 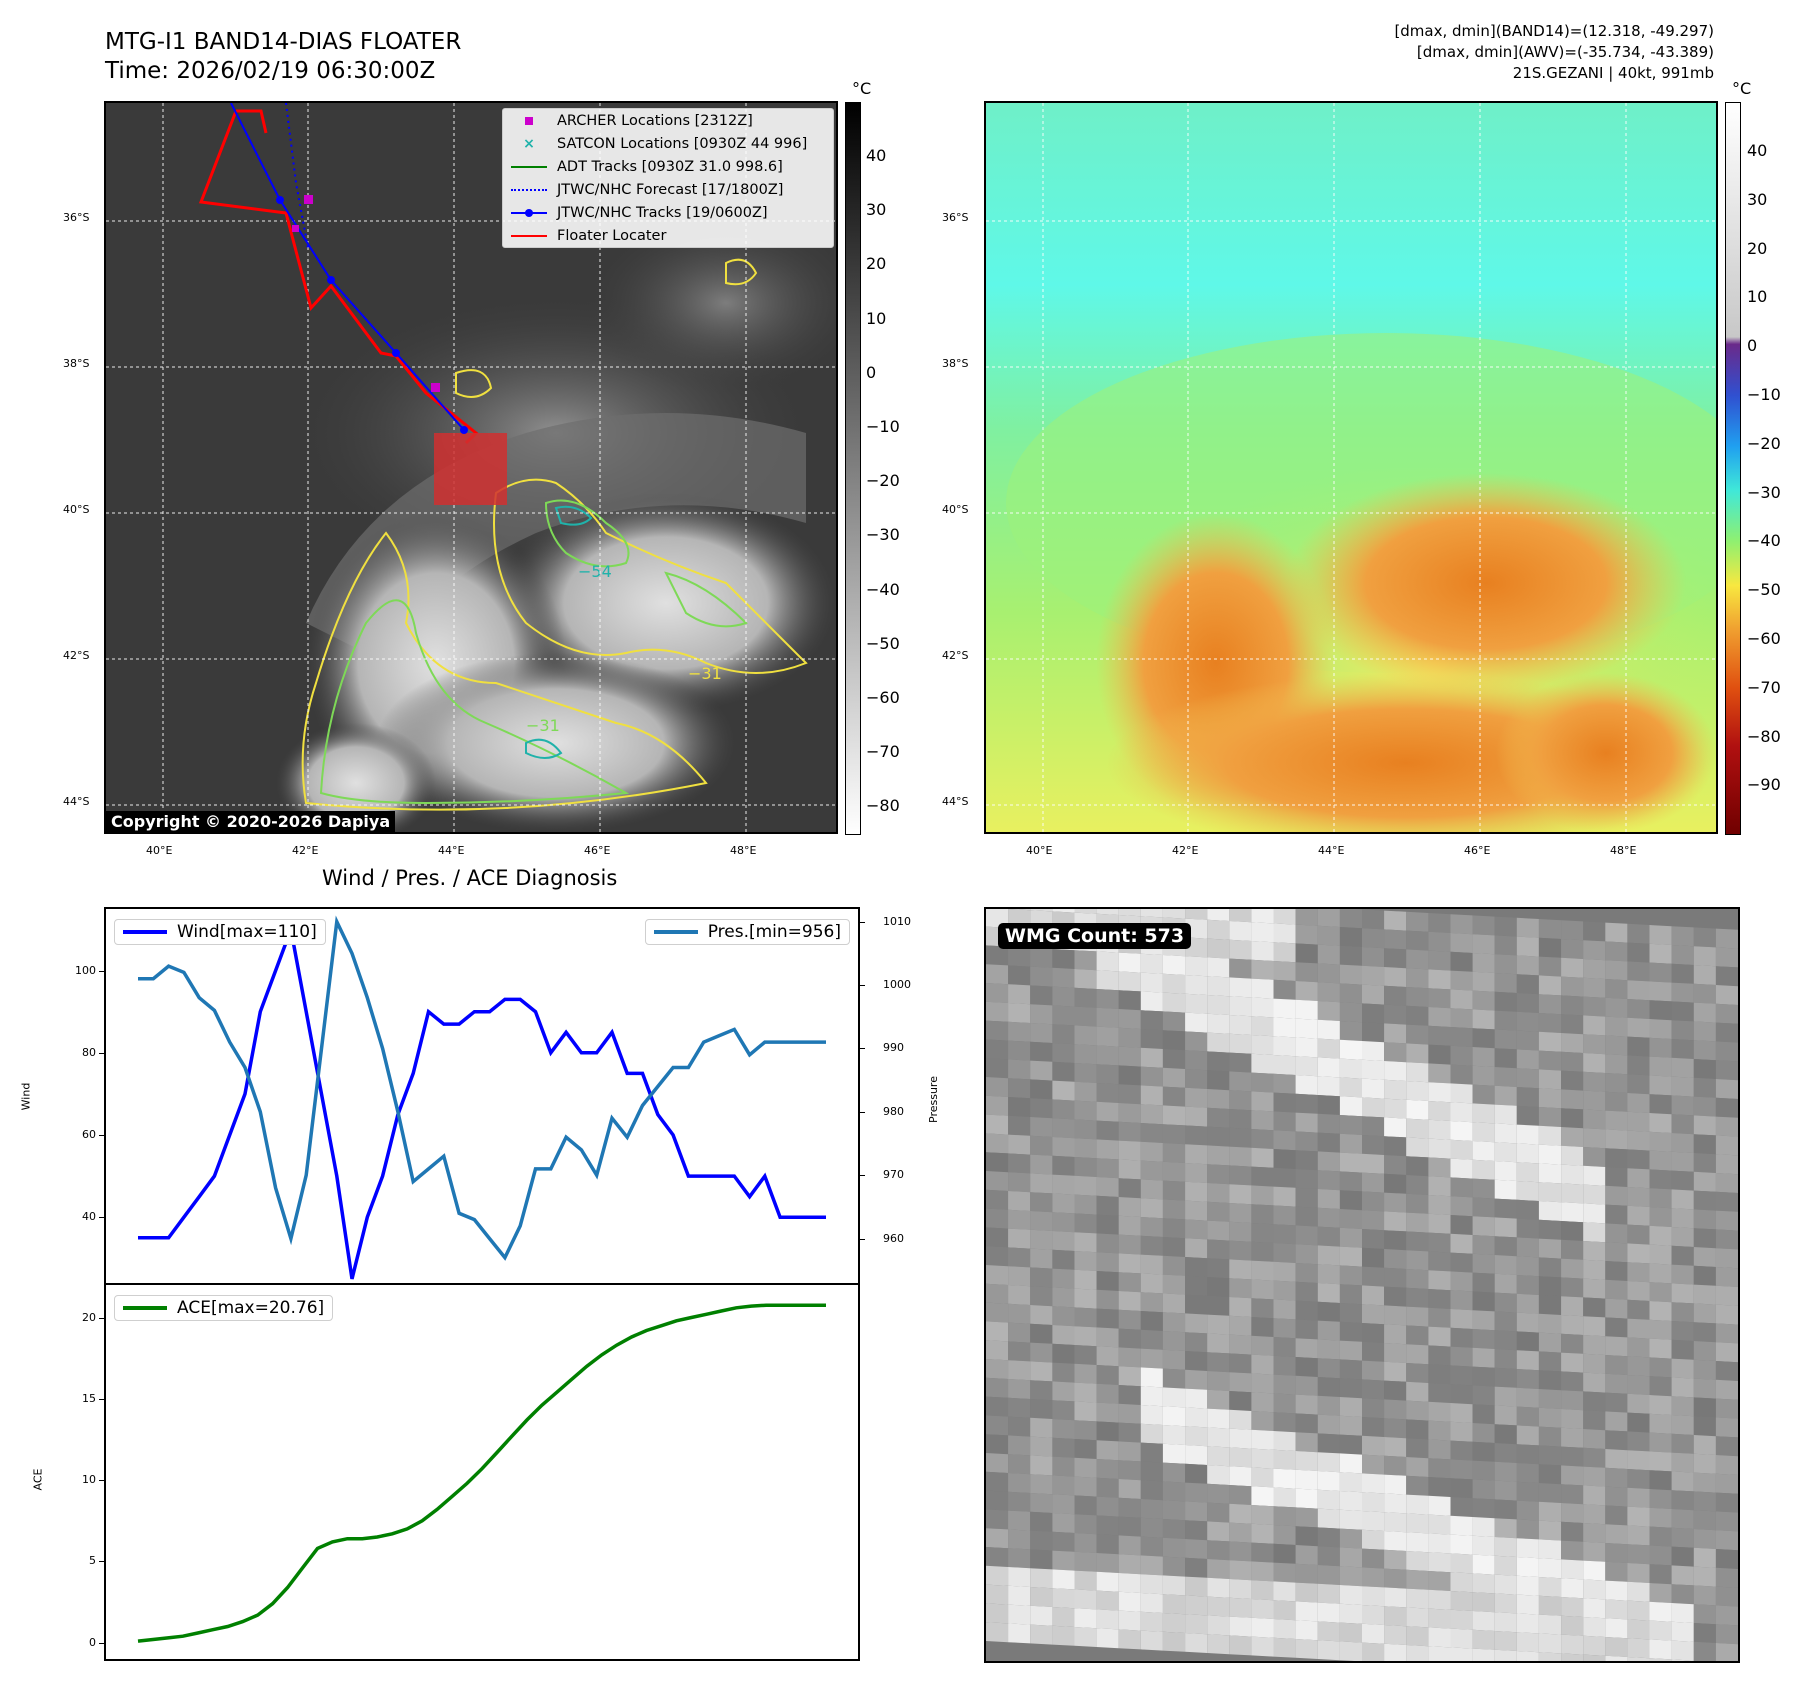 I want to click on left-colorbar-tick-7: −30, so click(x=883, y=535).